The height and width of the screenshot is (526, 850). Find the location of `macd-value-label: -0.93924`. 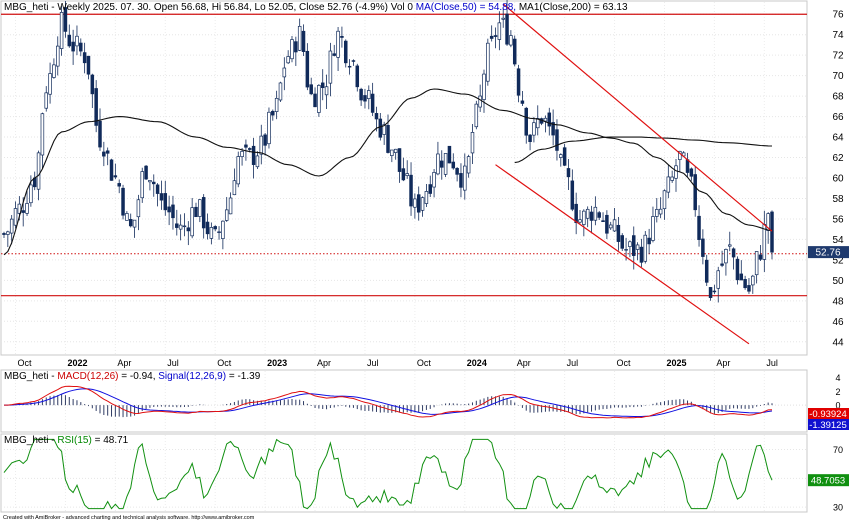

macd-value-label: -0.93924 is located at coordinates (828, 414).